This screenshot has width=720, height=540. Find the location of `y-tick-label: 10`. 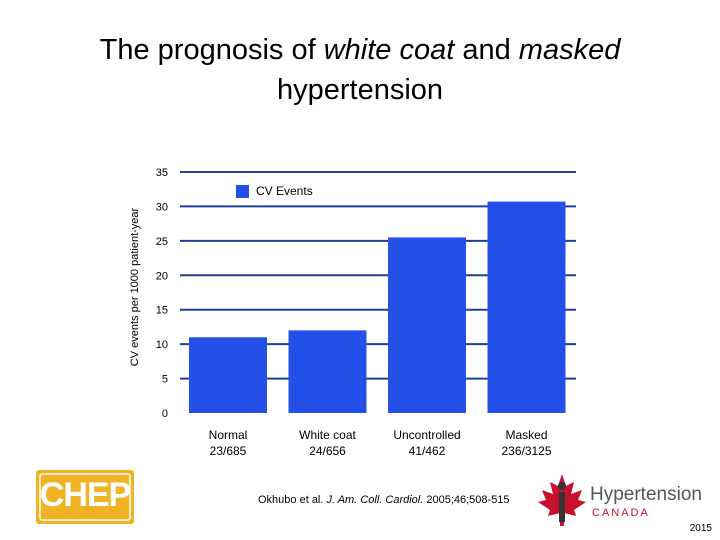

y-tick-label: 10 is located at coordinates (162, 345).